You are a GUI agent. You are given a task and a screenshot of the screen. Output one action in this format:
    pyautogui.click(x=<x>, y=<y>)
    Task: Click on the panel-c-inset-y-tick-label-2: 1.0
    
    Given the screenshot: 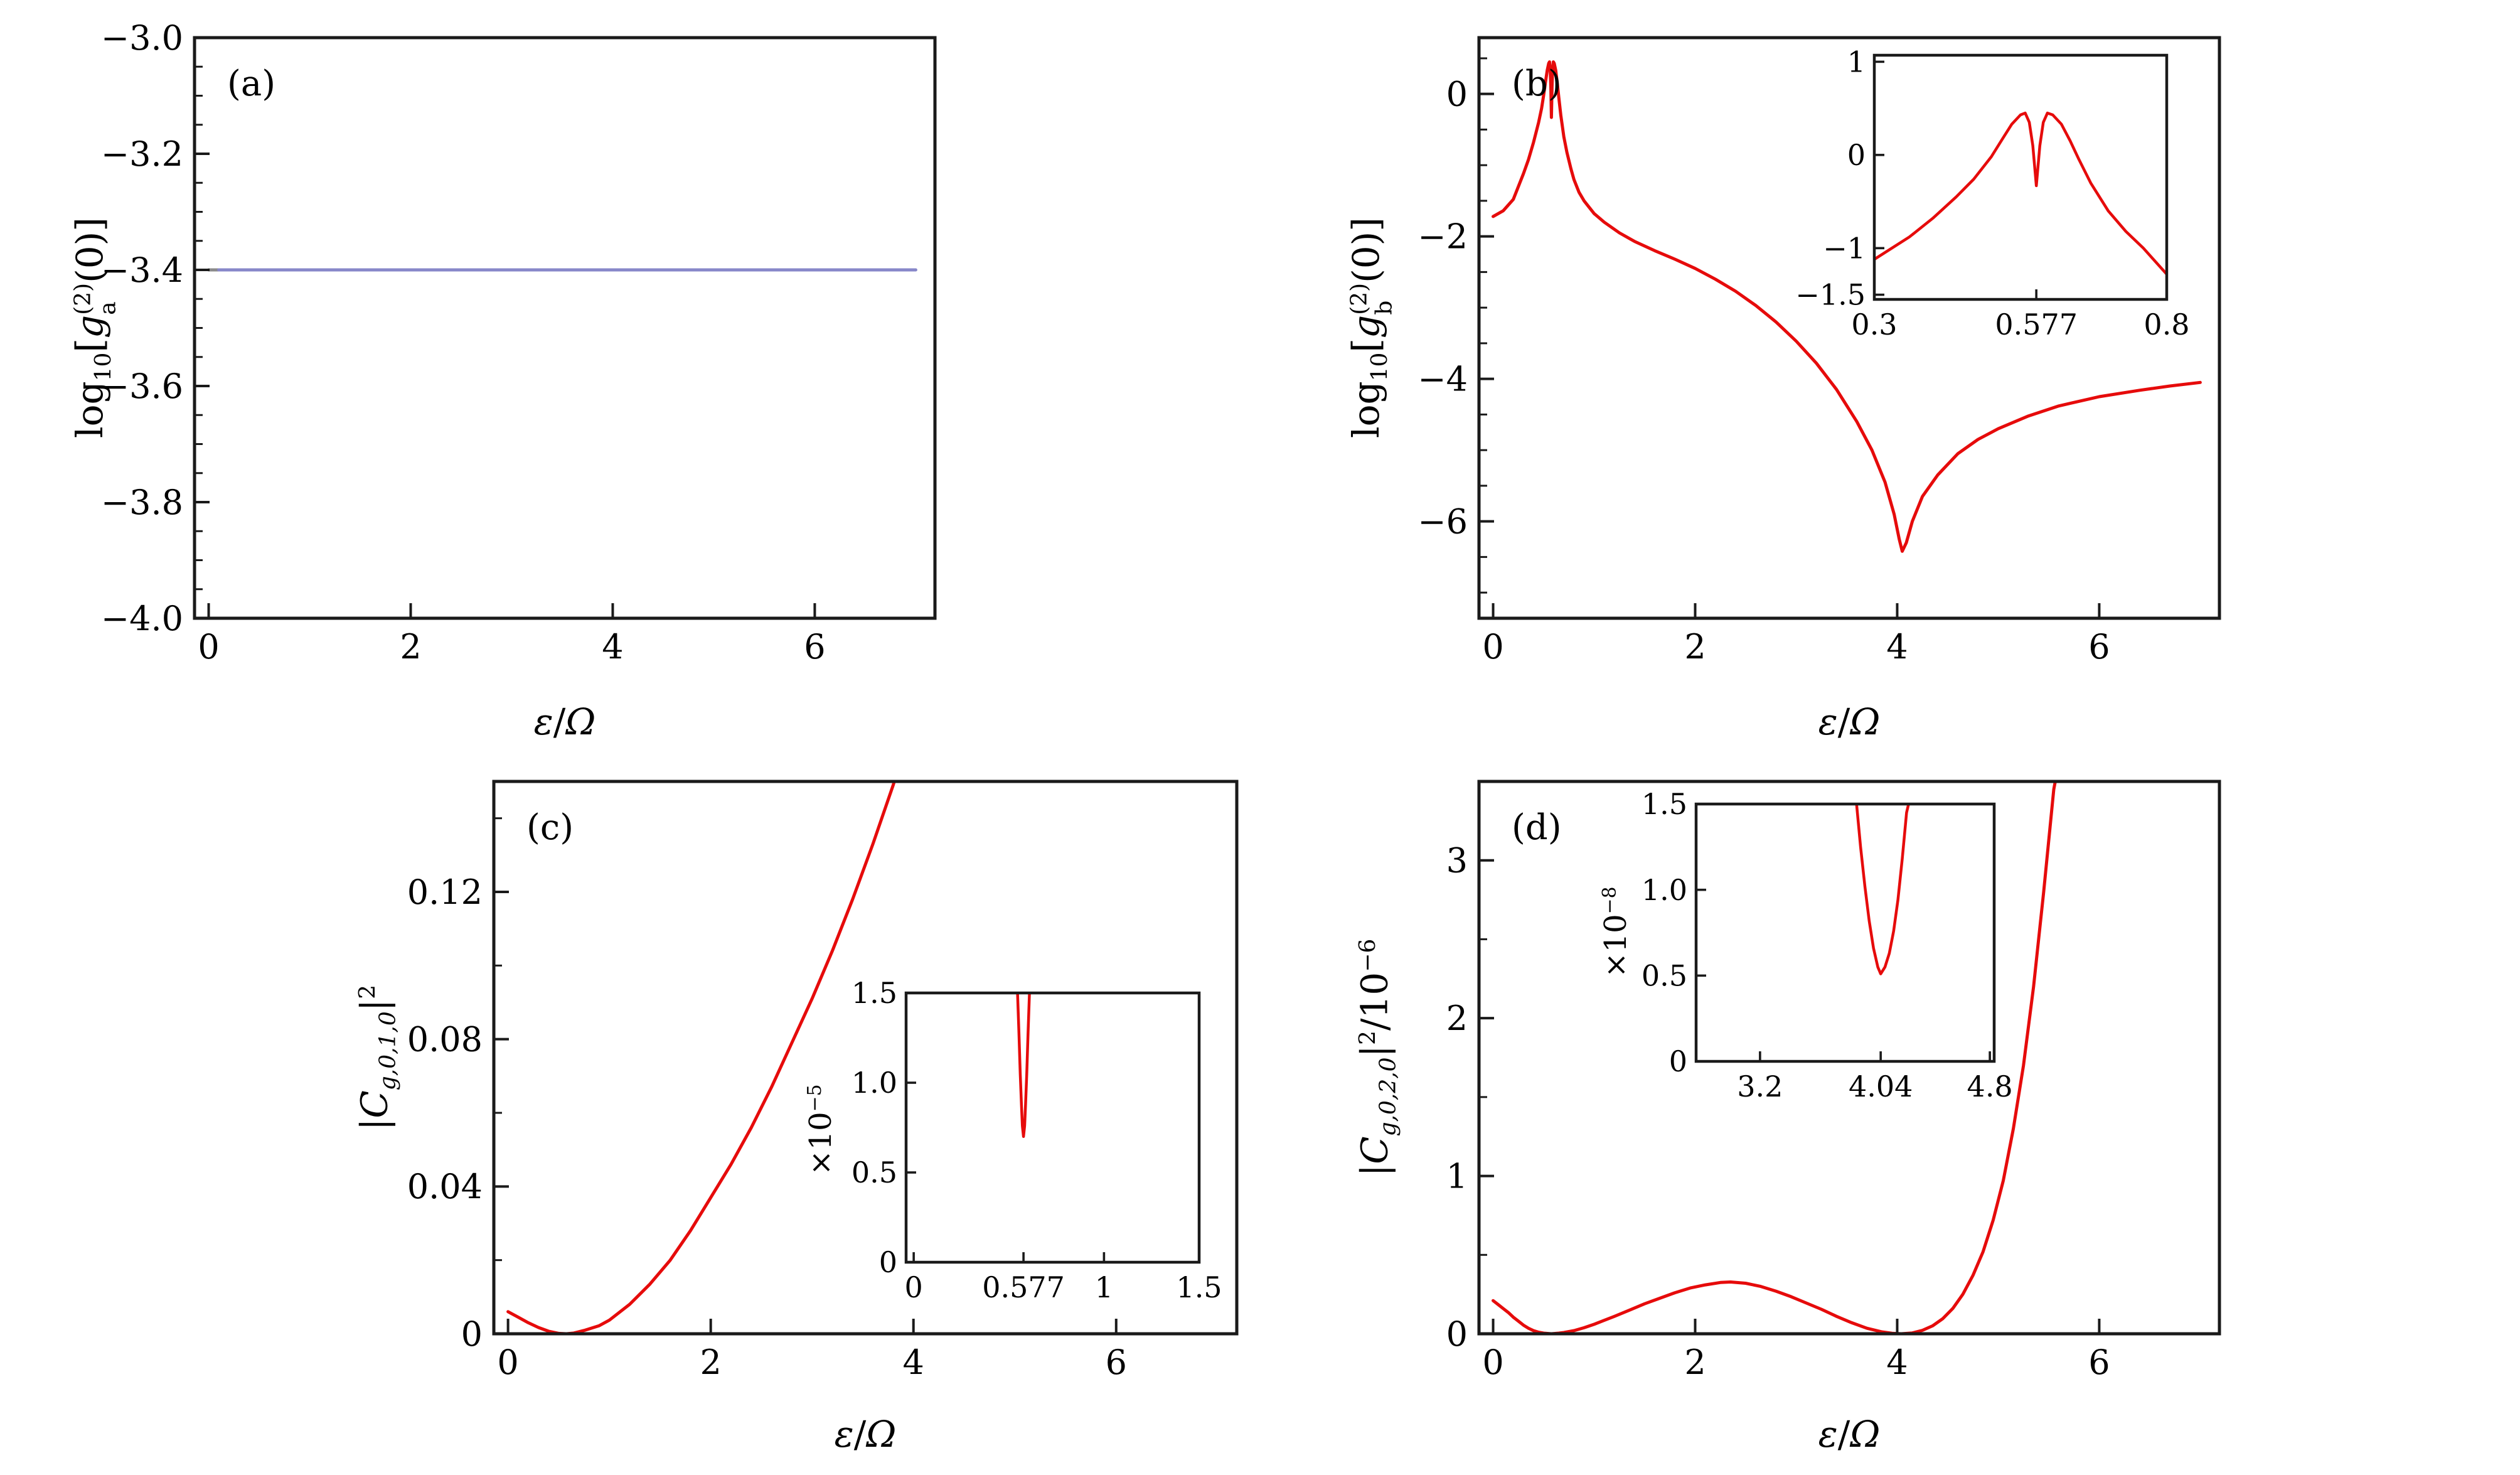 What is the action you would take?
    pyautogui.click(x=874, y=1083)
    